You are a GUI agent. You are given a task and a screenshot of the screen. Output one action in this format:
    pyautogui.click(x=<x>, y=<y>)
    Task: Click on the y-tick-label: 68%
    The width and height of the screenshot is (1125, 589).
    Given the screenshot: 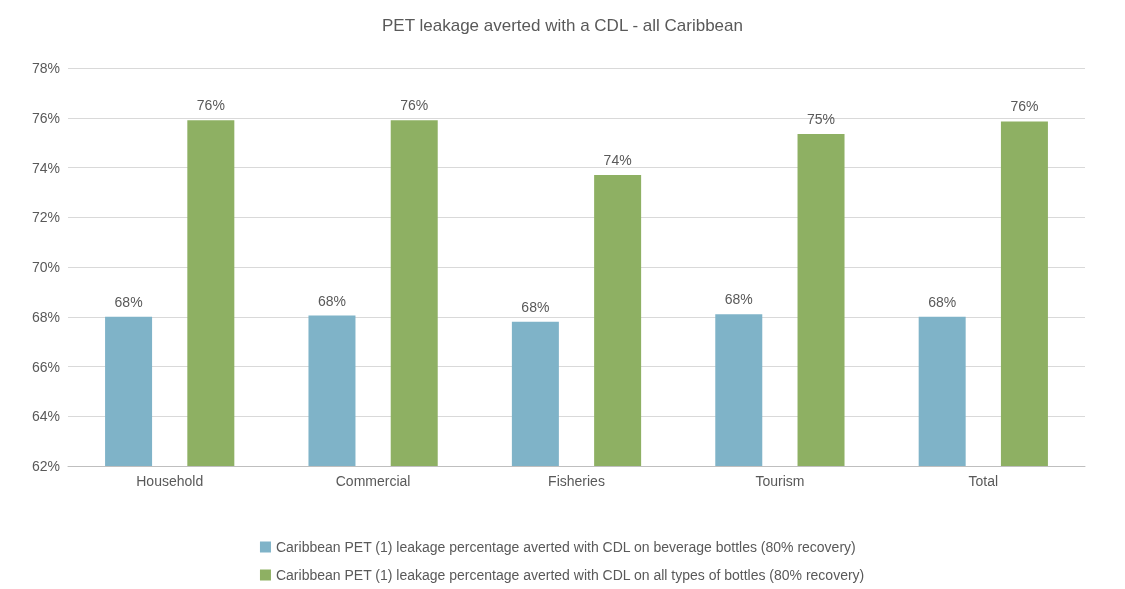 What is the action you would take?
    pyautogui.click(x=45, y=316)
    